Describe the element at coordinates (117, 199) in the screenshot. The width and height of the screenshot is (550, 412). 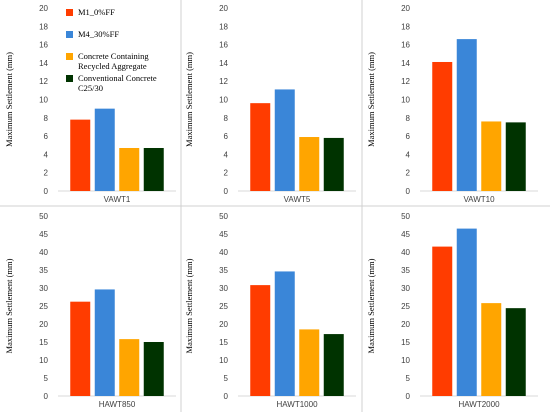
I see `x-category-label: VAWT1` at that location.